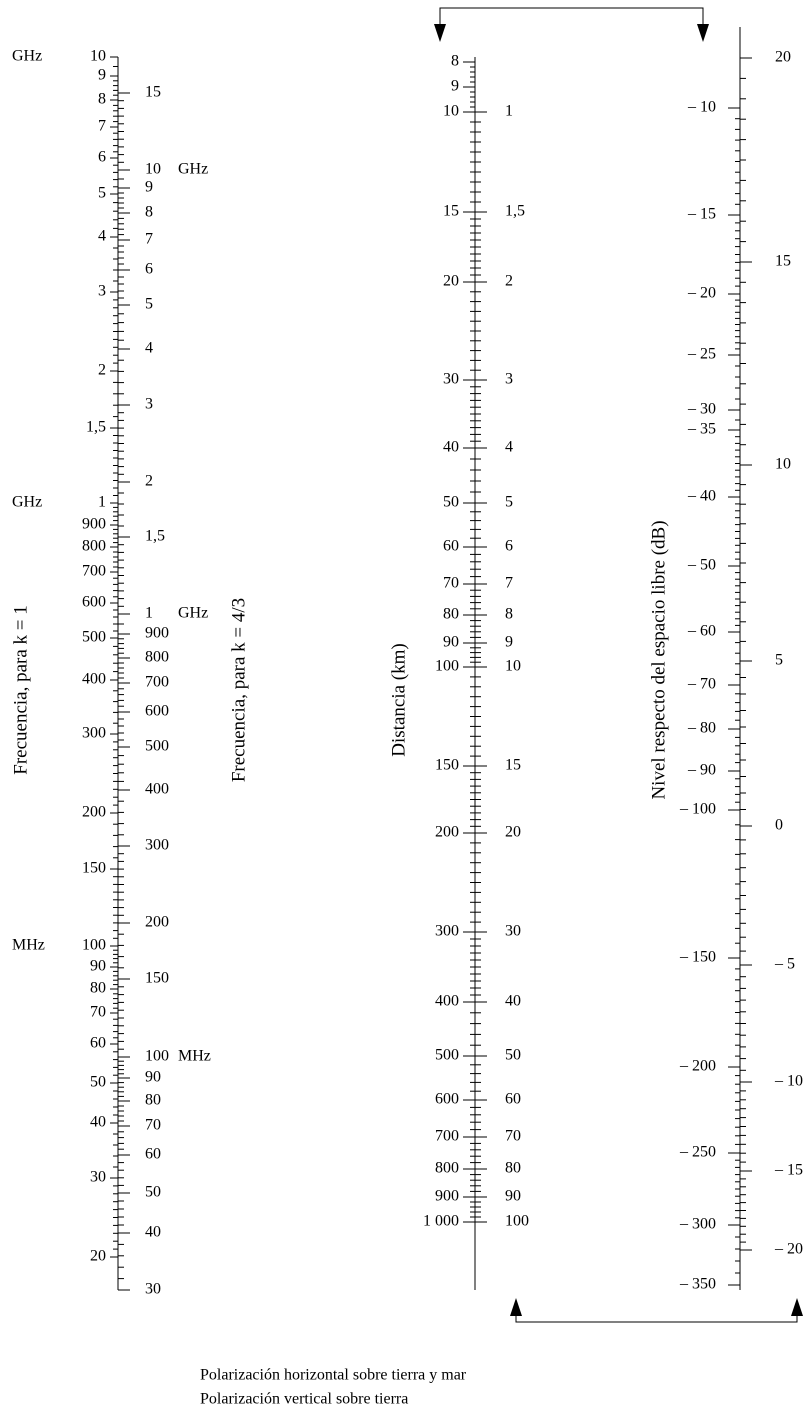 The image size is (811, 1414). I want to click on tick-label: – 300, so click(697, 1224).